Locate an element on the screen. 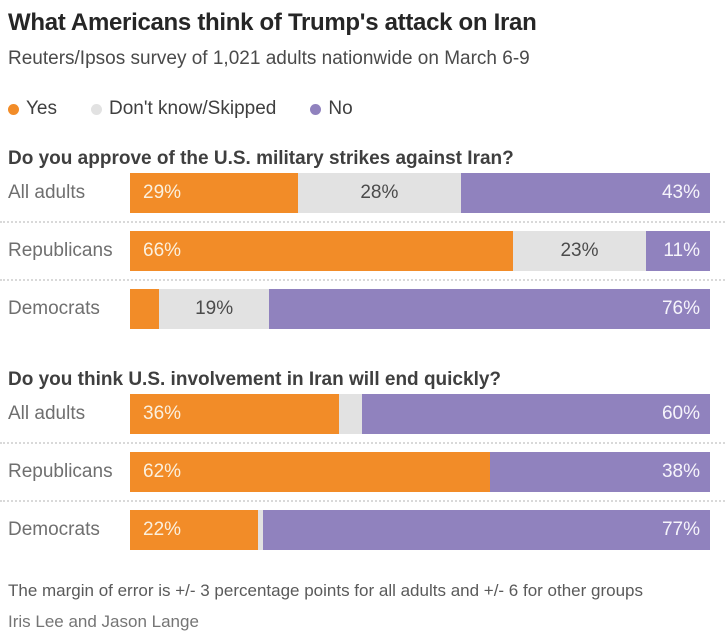  bar-row-q1-all-adults: All adults 29% 28% 43% is located at coordinates (362, 193).